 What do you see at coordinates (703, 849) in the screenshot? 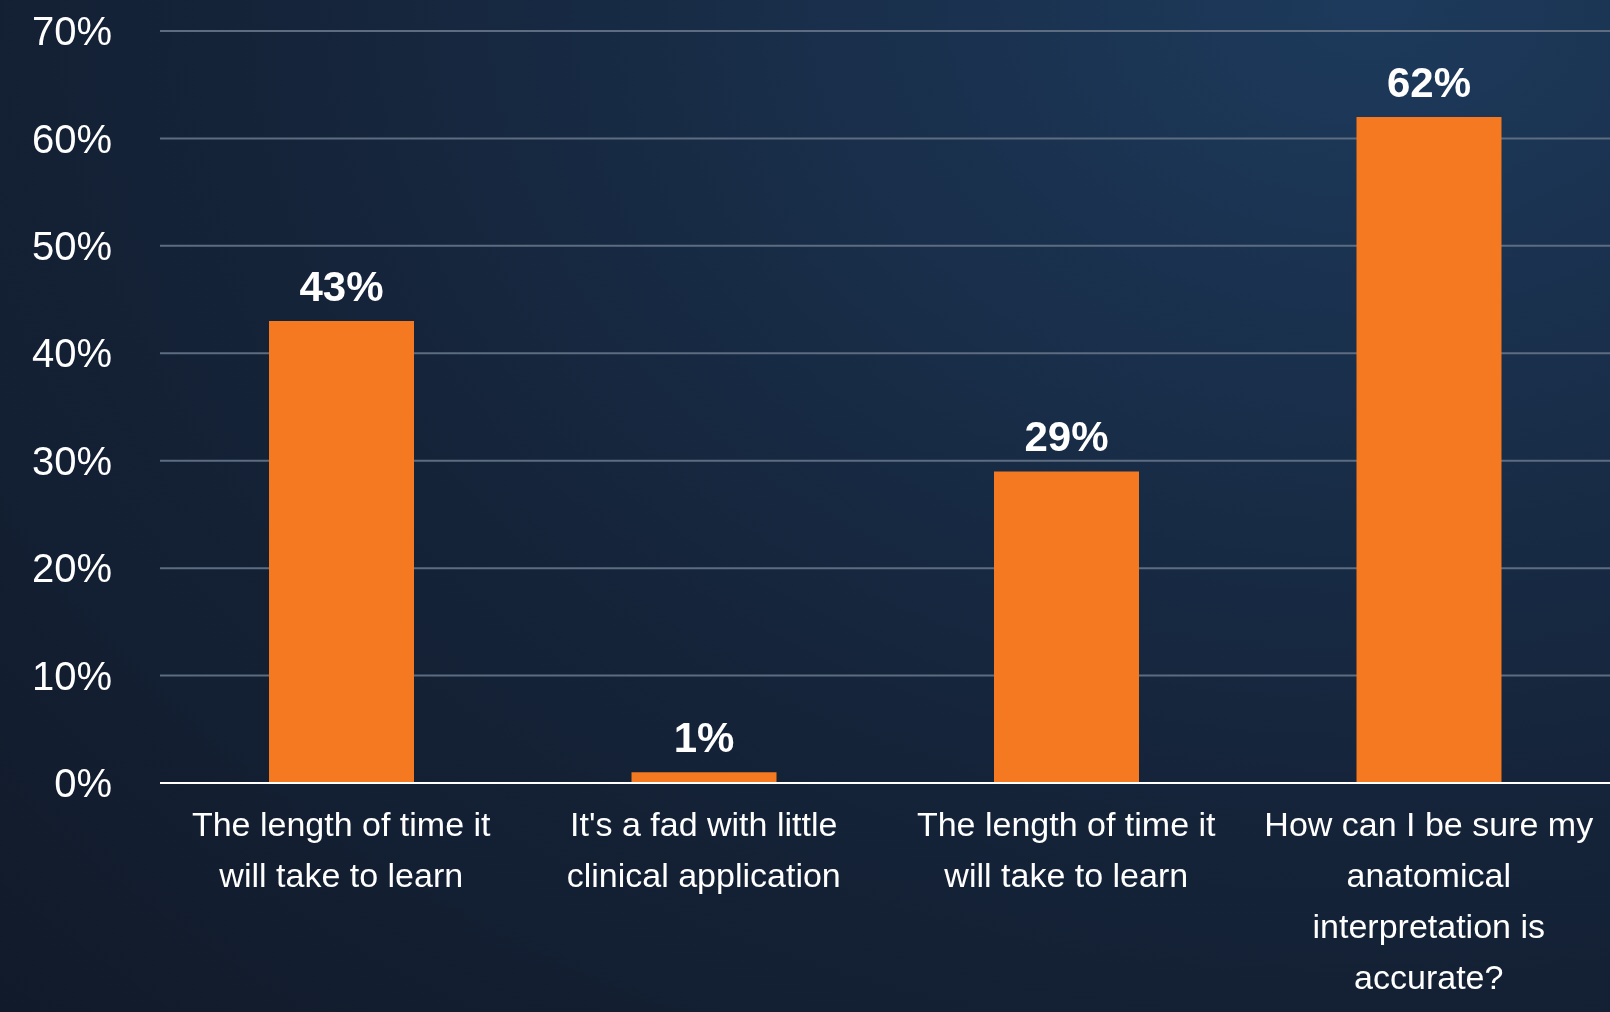
I see `x-tick-label: It's a fad with little clinical application` at bounding box center [703, 849].